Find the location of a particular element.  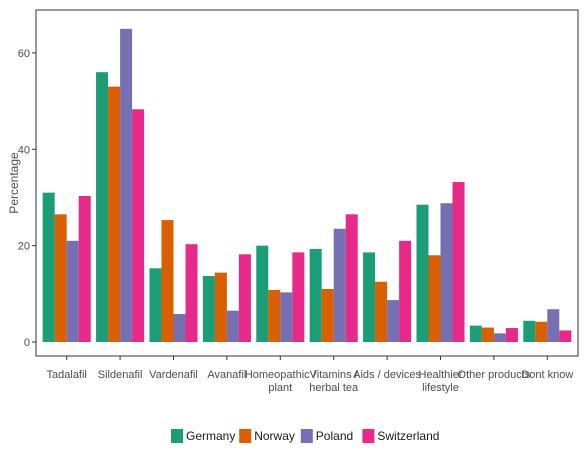

x-tick-label: Healthier lifestyle is located at coordinates (440, 381).